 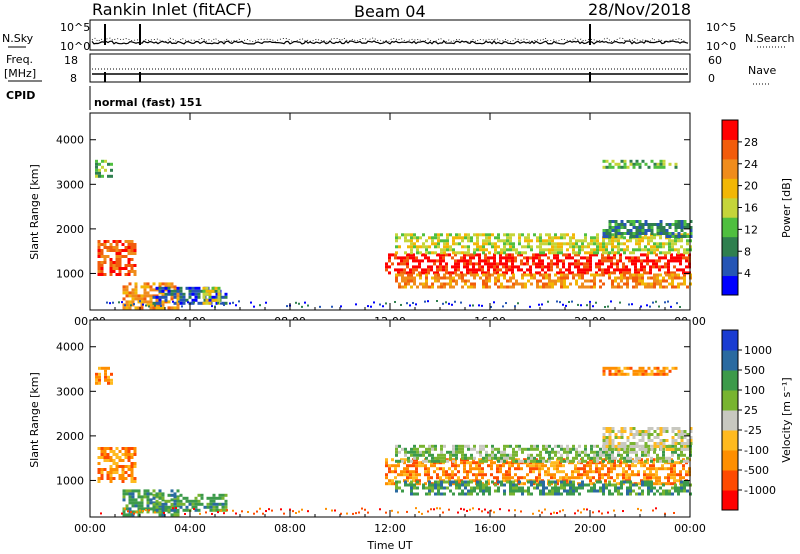 What do you see at coordinates (390, 75) in the screenshot?
I see `freq-trace` at bounding box center [390, 75].